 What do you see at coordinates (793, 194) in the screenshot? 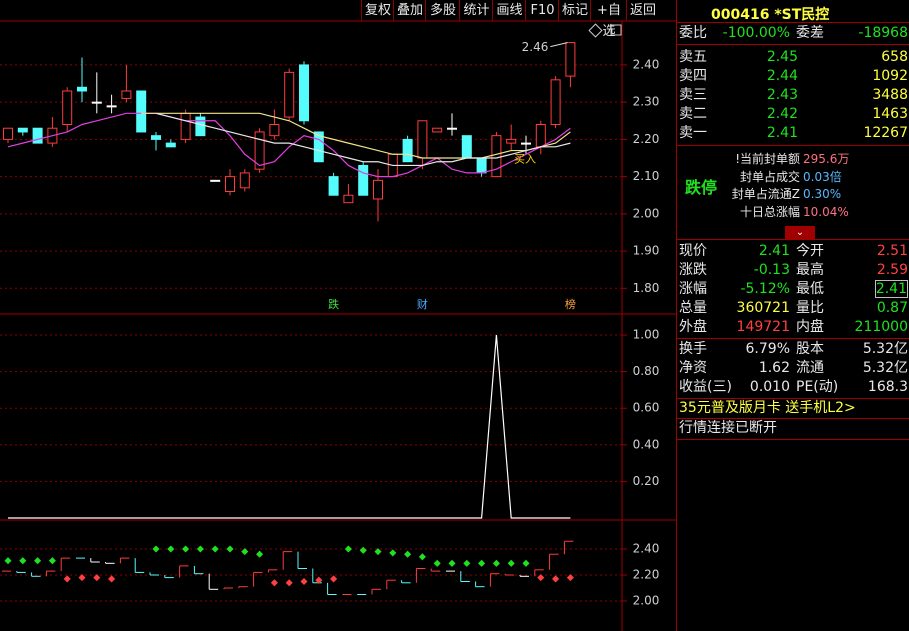
I see `limit-row: 封单占流通Z 0.30%` at bounding box center [793, 194].